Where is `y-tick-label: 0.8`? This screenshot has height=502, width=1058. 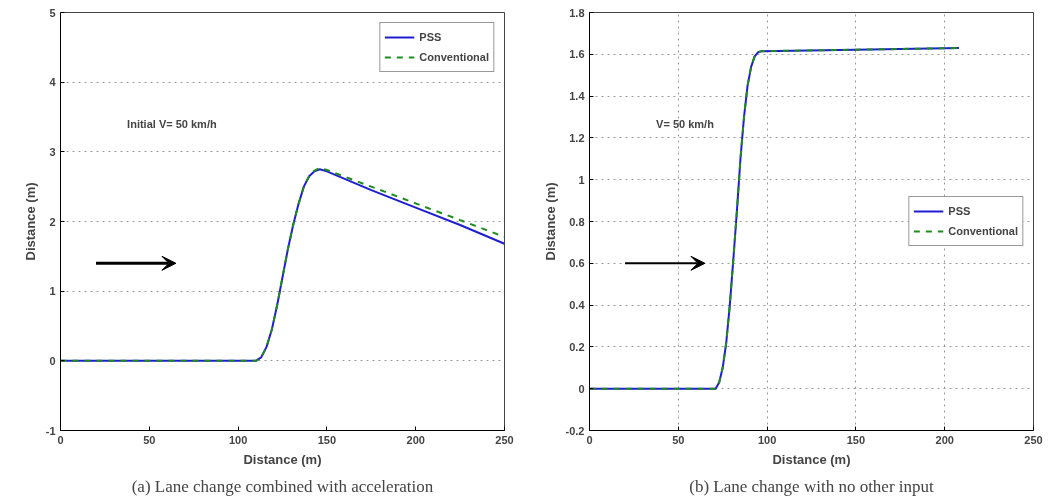 y-tick-label: 0.8 is located at coordinates (577, 221).